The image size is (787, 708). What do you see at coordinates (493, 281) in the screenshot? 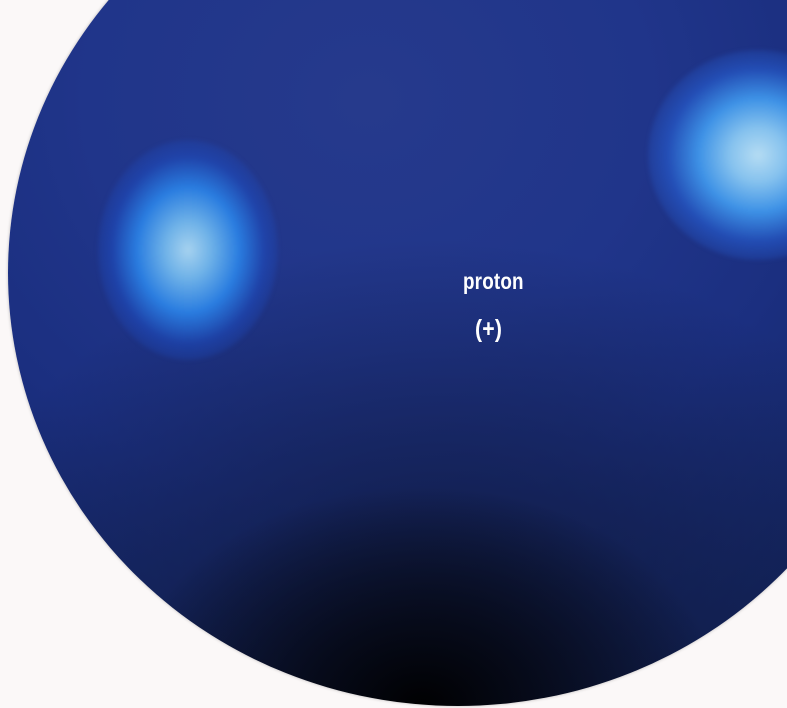
I see `particle-name-label: proton` at bounding box center [493, 281].